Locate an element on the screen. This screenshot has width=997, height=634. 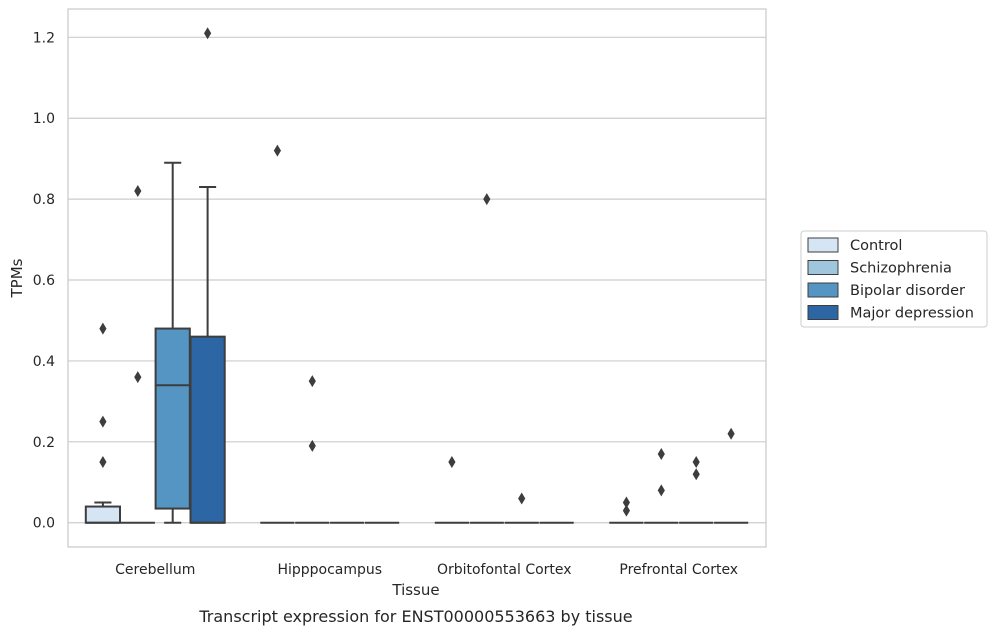
legend-frame is located at coordinates (894, 279).